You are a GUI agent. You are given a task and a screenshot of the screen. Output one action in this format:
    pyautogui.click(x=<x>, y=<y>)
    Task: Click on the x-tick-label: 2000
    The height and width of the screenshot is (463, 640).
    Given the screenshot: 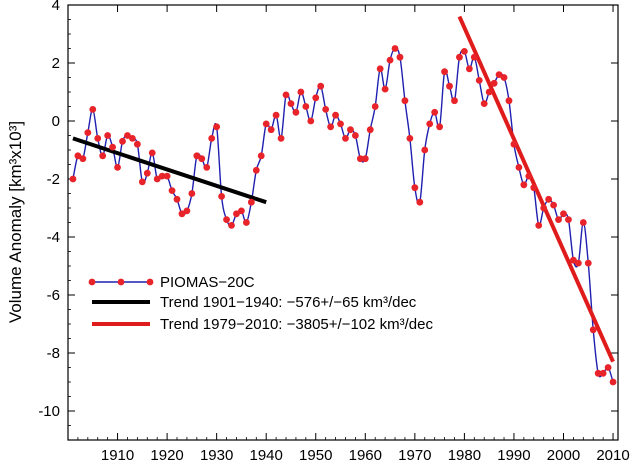 What is the action you would take?
    pyautogui.click(x=563, y=455)
    